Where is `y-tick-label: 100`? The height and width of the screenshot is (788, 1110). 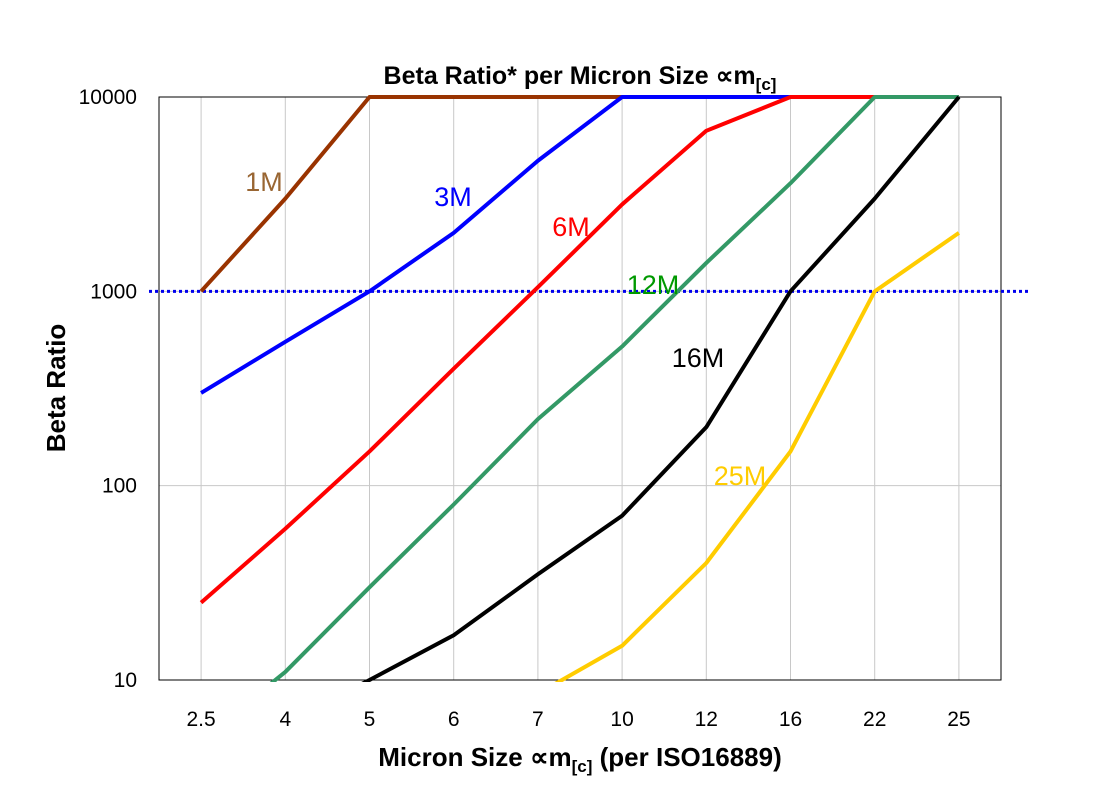 y-tick-label: 100 is located at coordinates (119, 486).